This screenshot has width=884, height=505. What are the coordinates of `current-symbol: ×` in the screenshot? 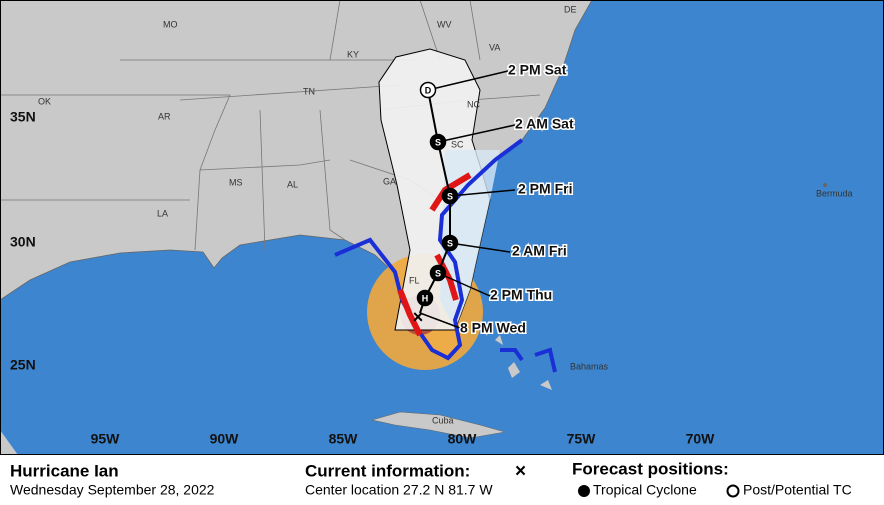 It's located at (520, 471).